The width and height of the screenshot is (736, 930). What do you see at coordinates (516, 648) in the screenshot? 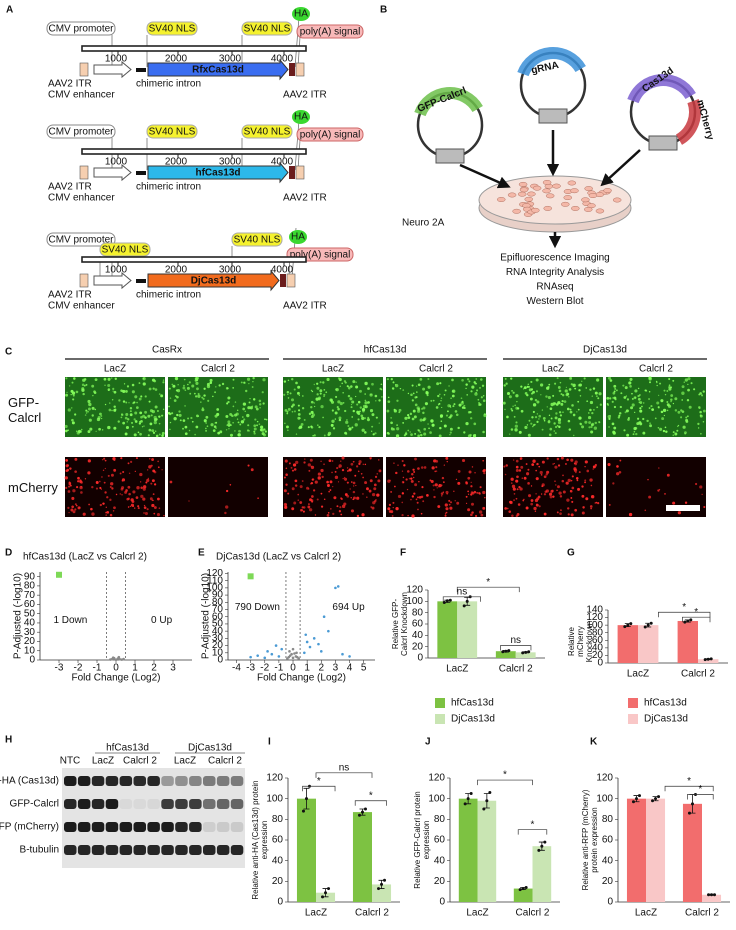
I see `significance-bracket` at bounding box center [516, 648].